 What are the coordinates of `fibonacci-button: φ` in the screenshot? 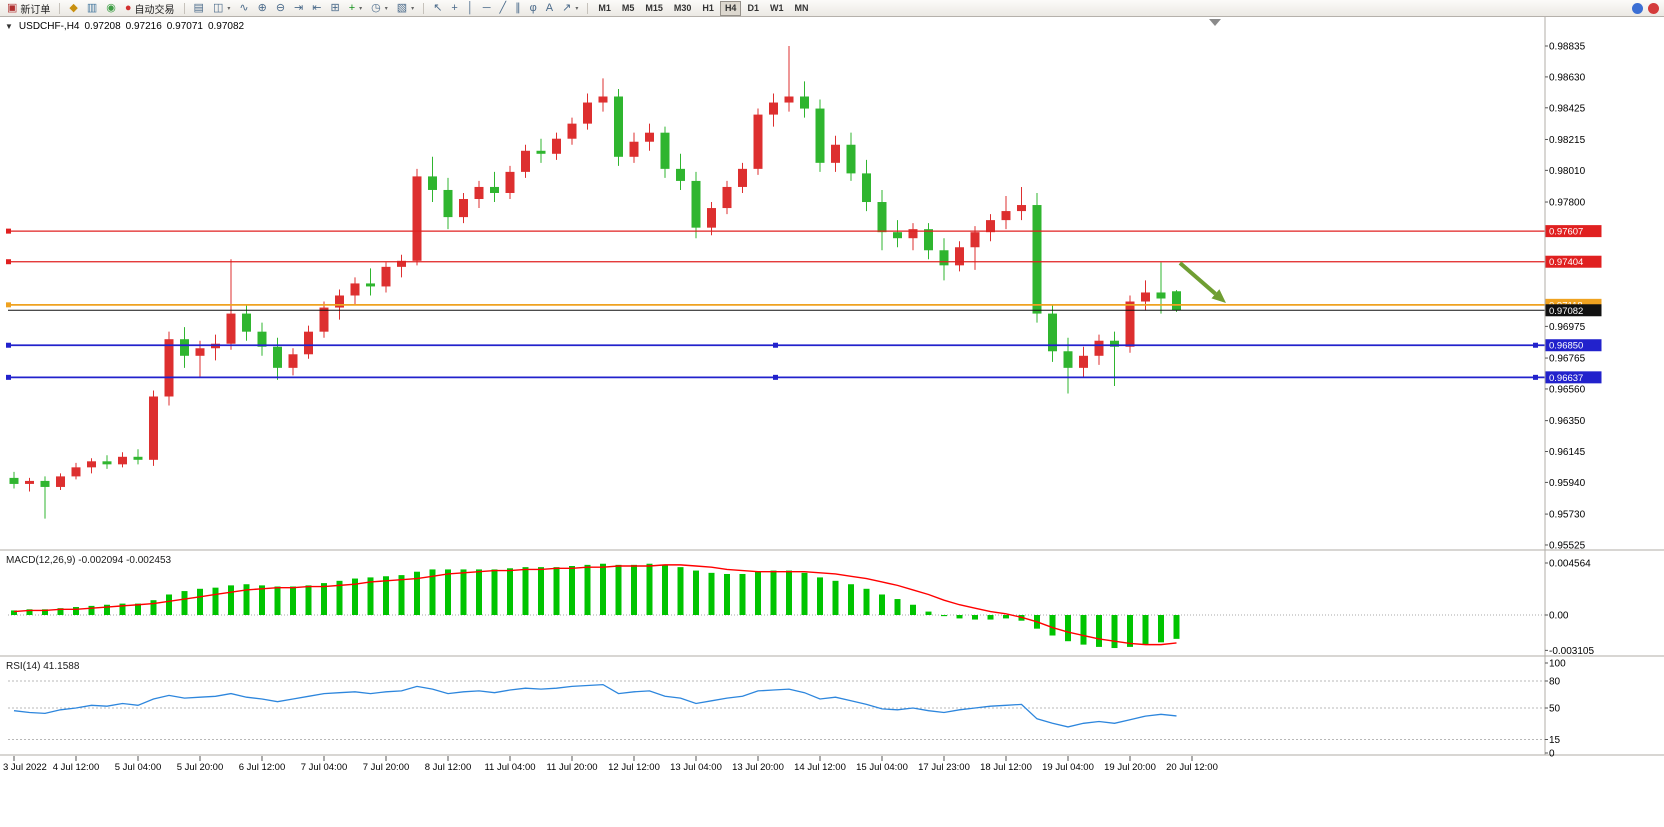 It's located at (533, 8).